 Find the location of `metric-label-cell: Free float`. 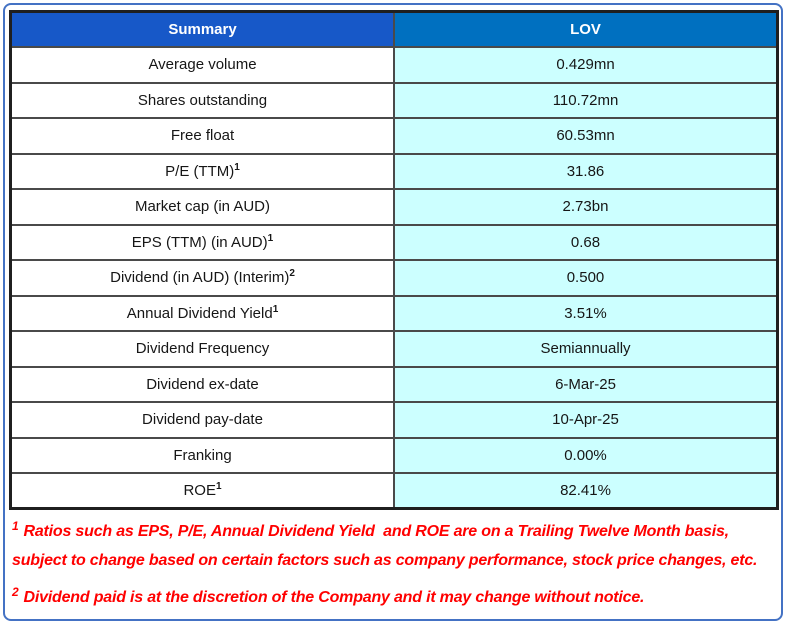

metric-label-cell: Free float is located at coordinates (202, 136).